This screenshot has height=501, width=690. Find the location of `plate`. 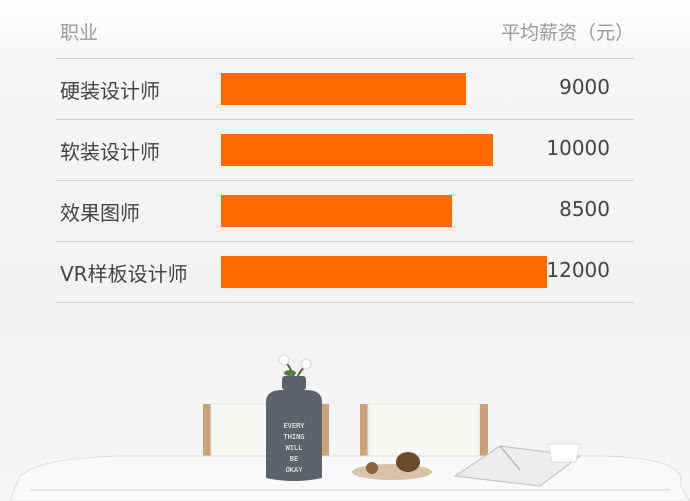

plate is located at coordinates (392, 472).